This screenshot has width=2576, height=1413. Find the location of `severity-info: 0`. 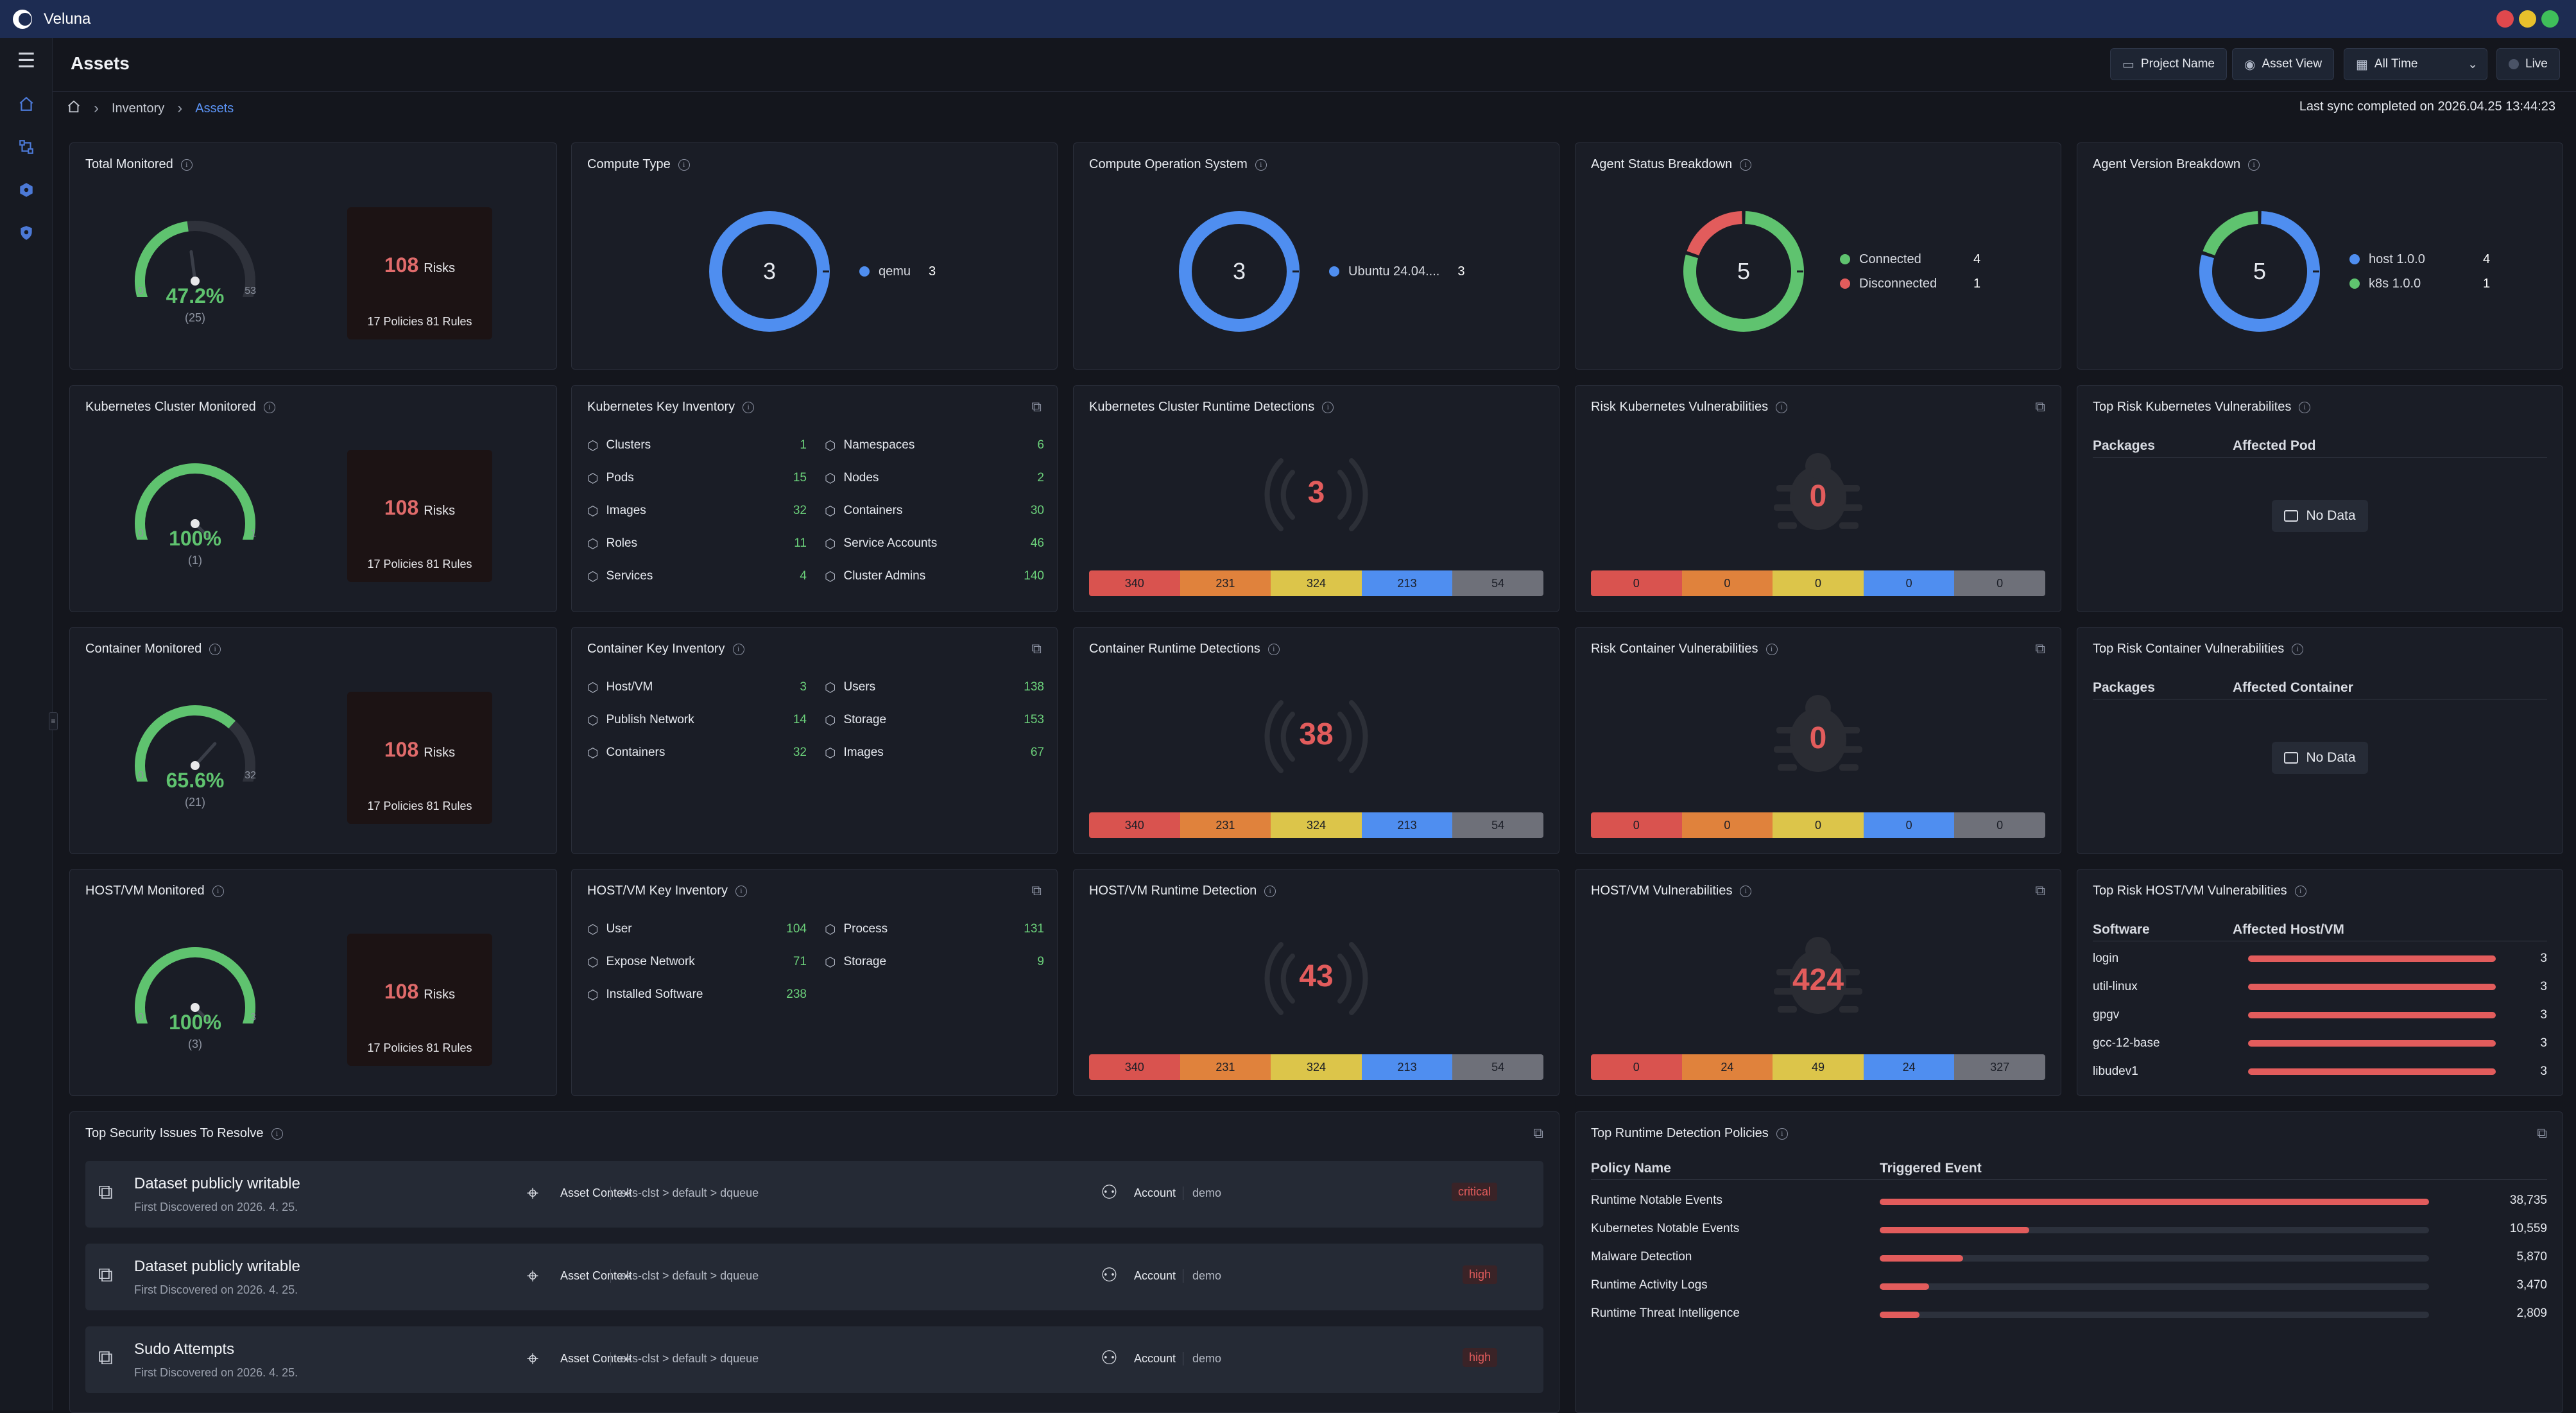

severity-info: 0 is located at coordinates (1999, 825).